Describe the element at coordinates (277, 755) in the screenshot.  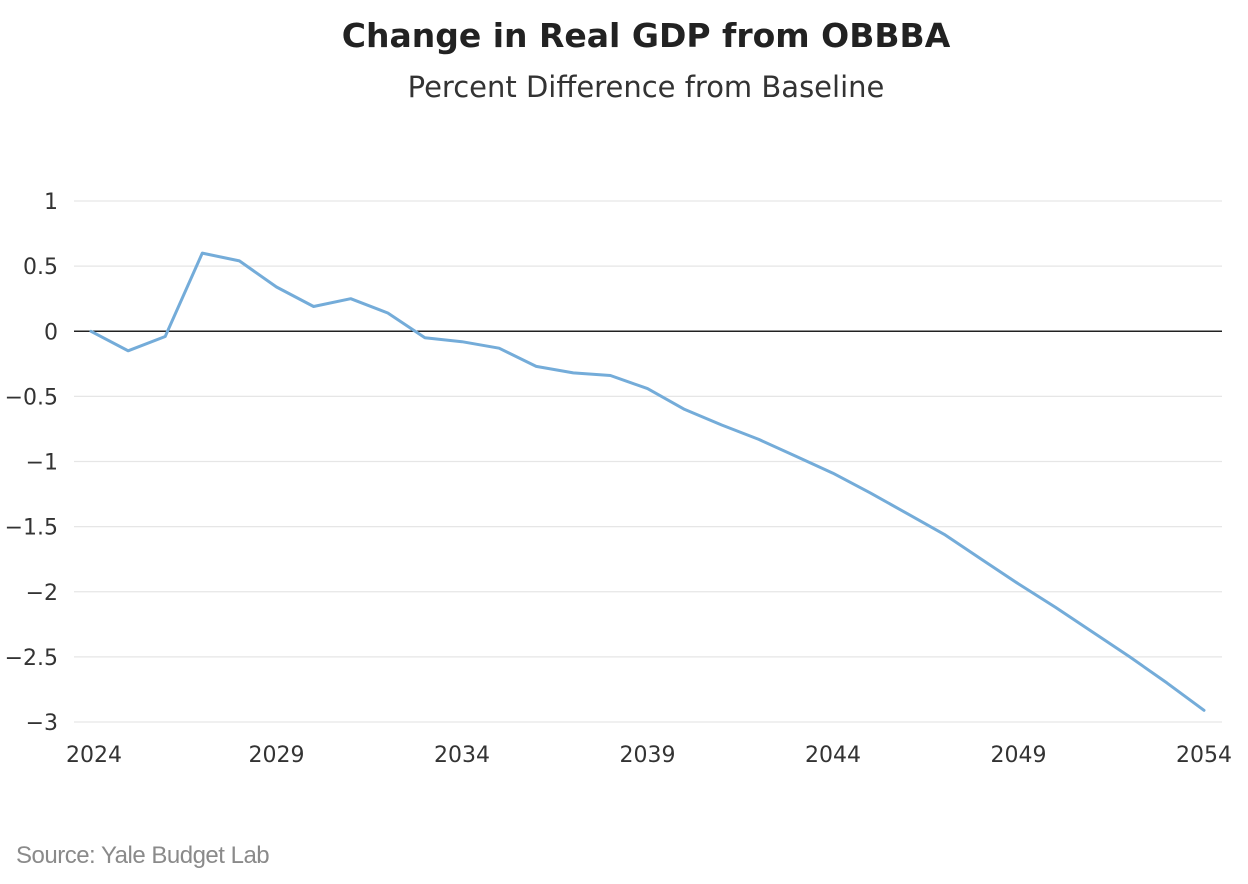
I see `x-tick-label: 2029` at that location.